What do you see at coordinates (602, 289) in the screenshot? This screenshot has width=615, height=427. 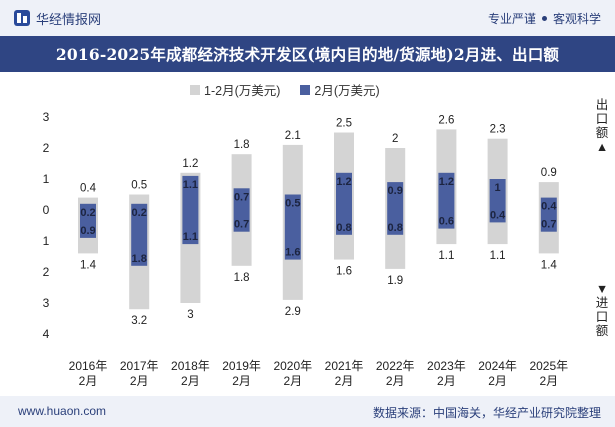 I see `down-arrow-icon: ▼` at bounding box center [602, 289].